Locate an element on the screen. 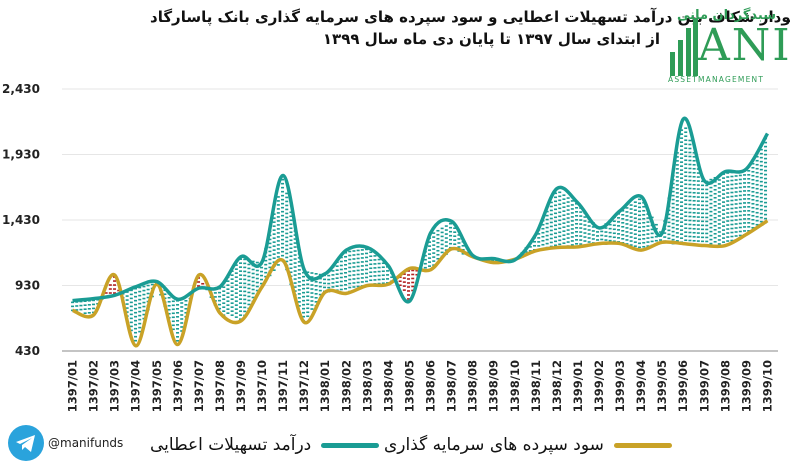 The height and width of the screenshot is (472, 790). telegram-icon is located at coordinates (26, 443).